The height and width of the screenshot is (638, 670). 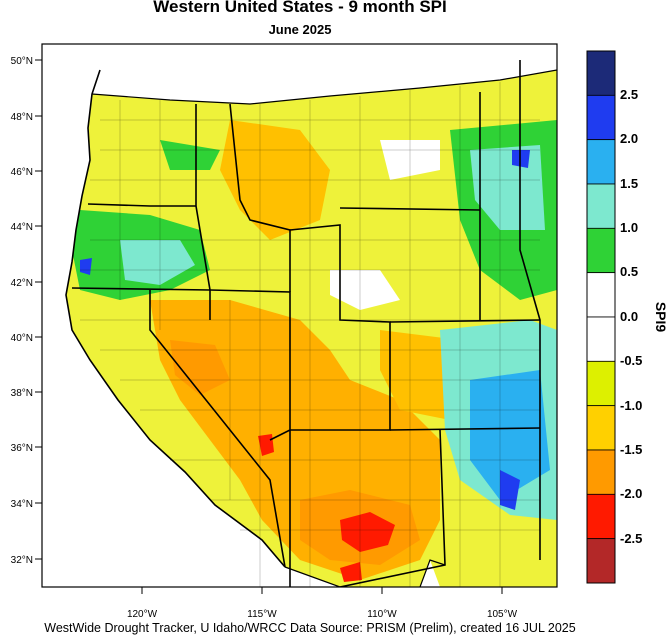 What do you see at coordinates (629, 94) in the screenshot?
I see `colorbar-label: 2.5` at bounding box center [629, 94].